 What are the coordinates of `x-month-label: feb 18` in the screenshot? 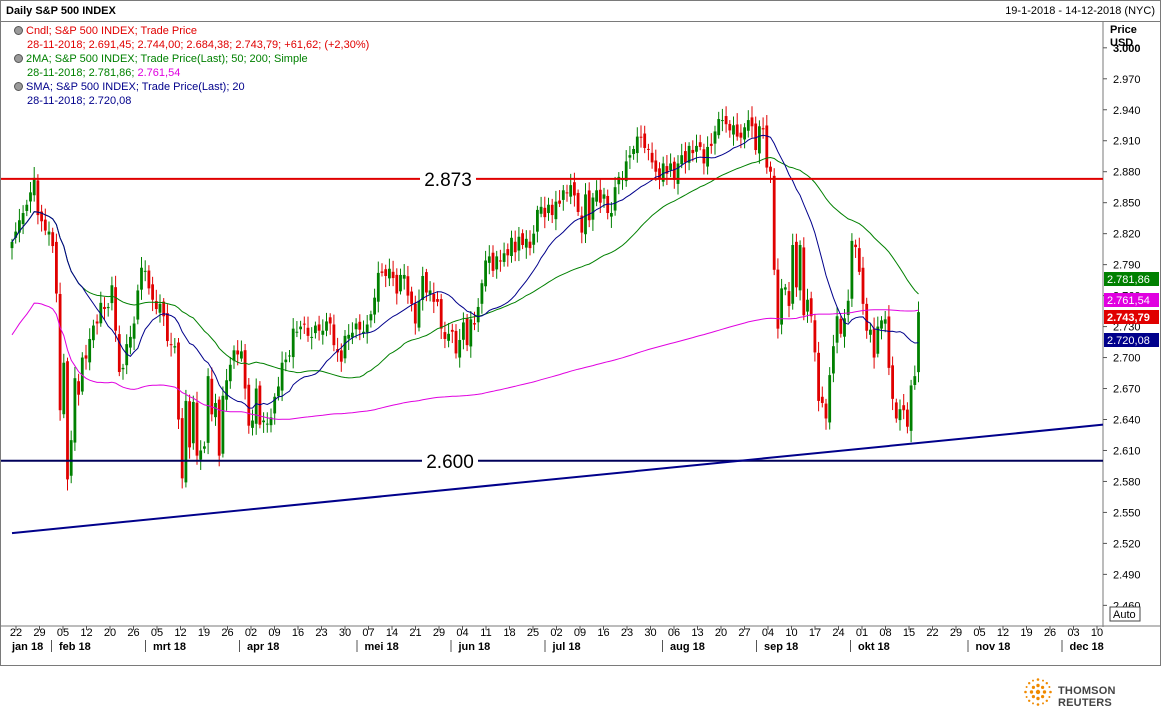 It's located at (75, 647).